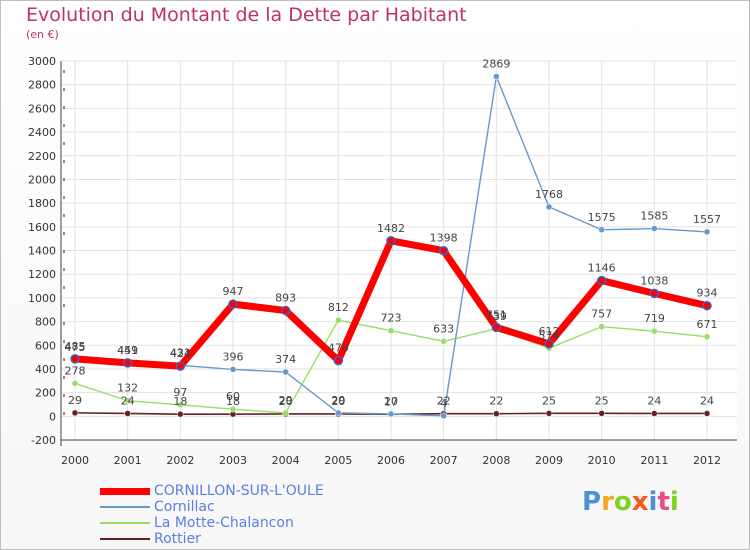 The width and height of the screenshot is (750, 550). What do you see at coordinates (338, 348) in the screenshot?
I see `data-label: 470` at bounding box center [338, 348].